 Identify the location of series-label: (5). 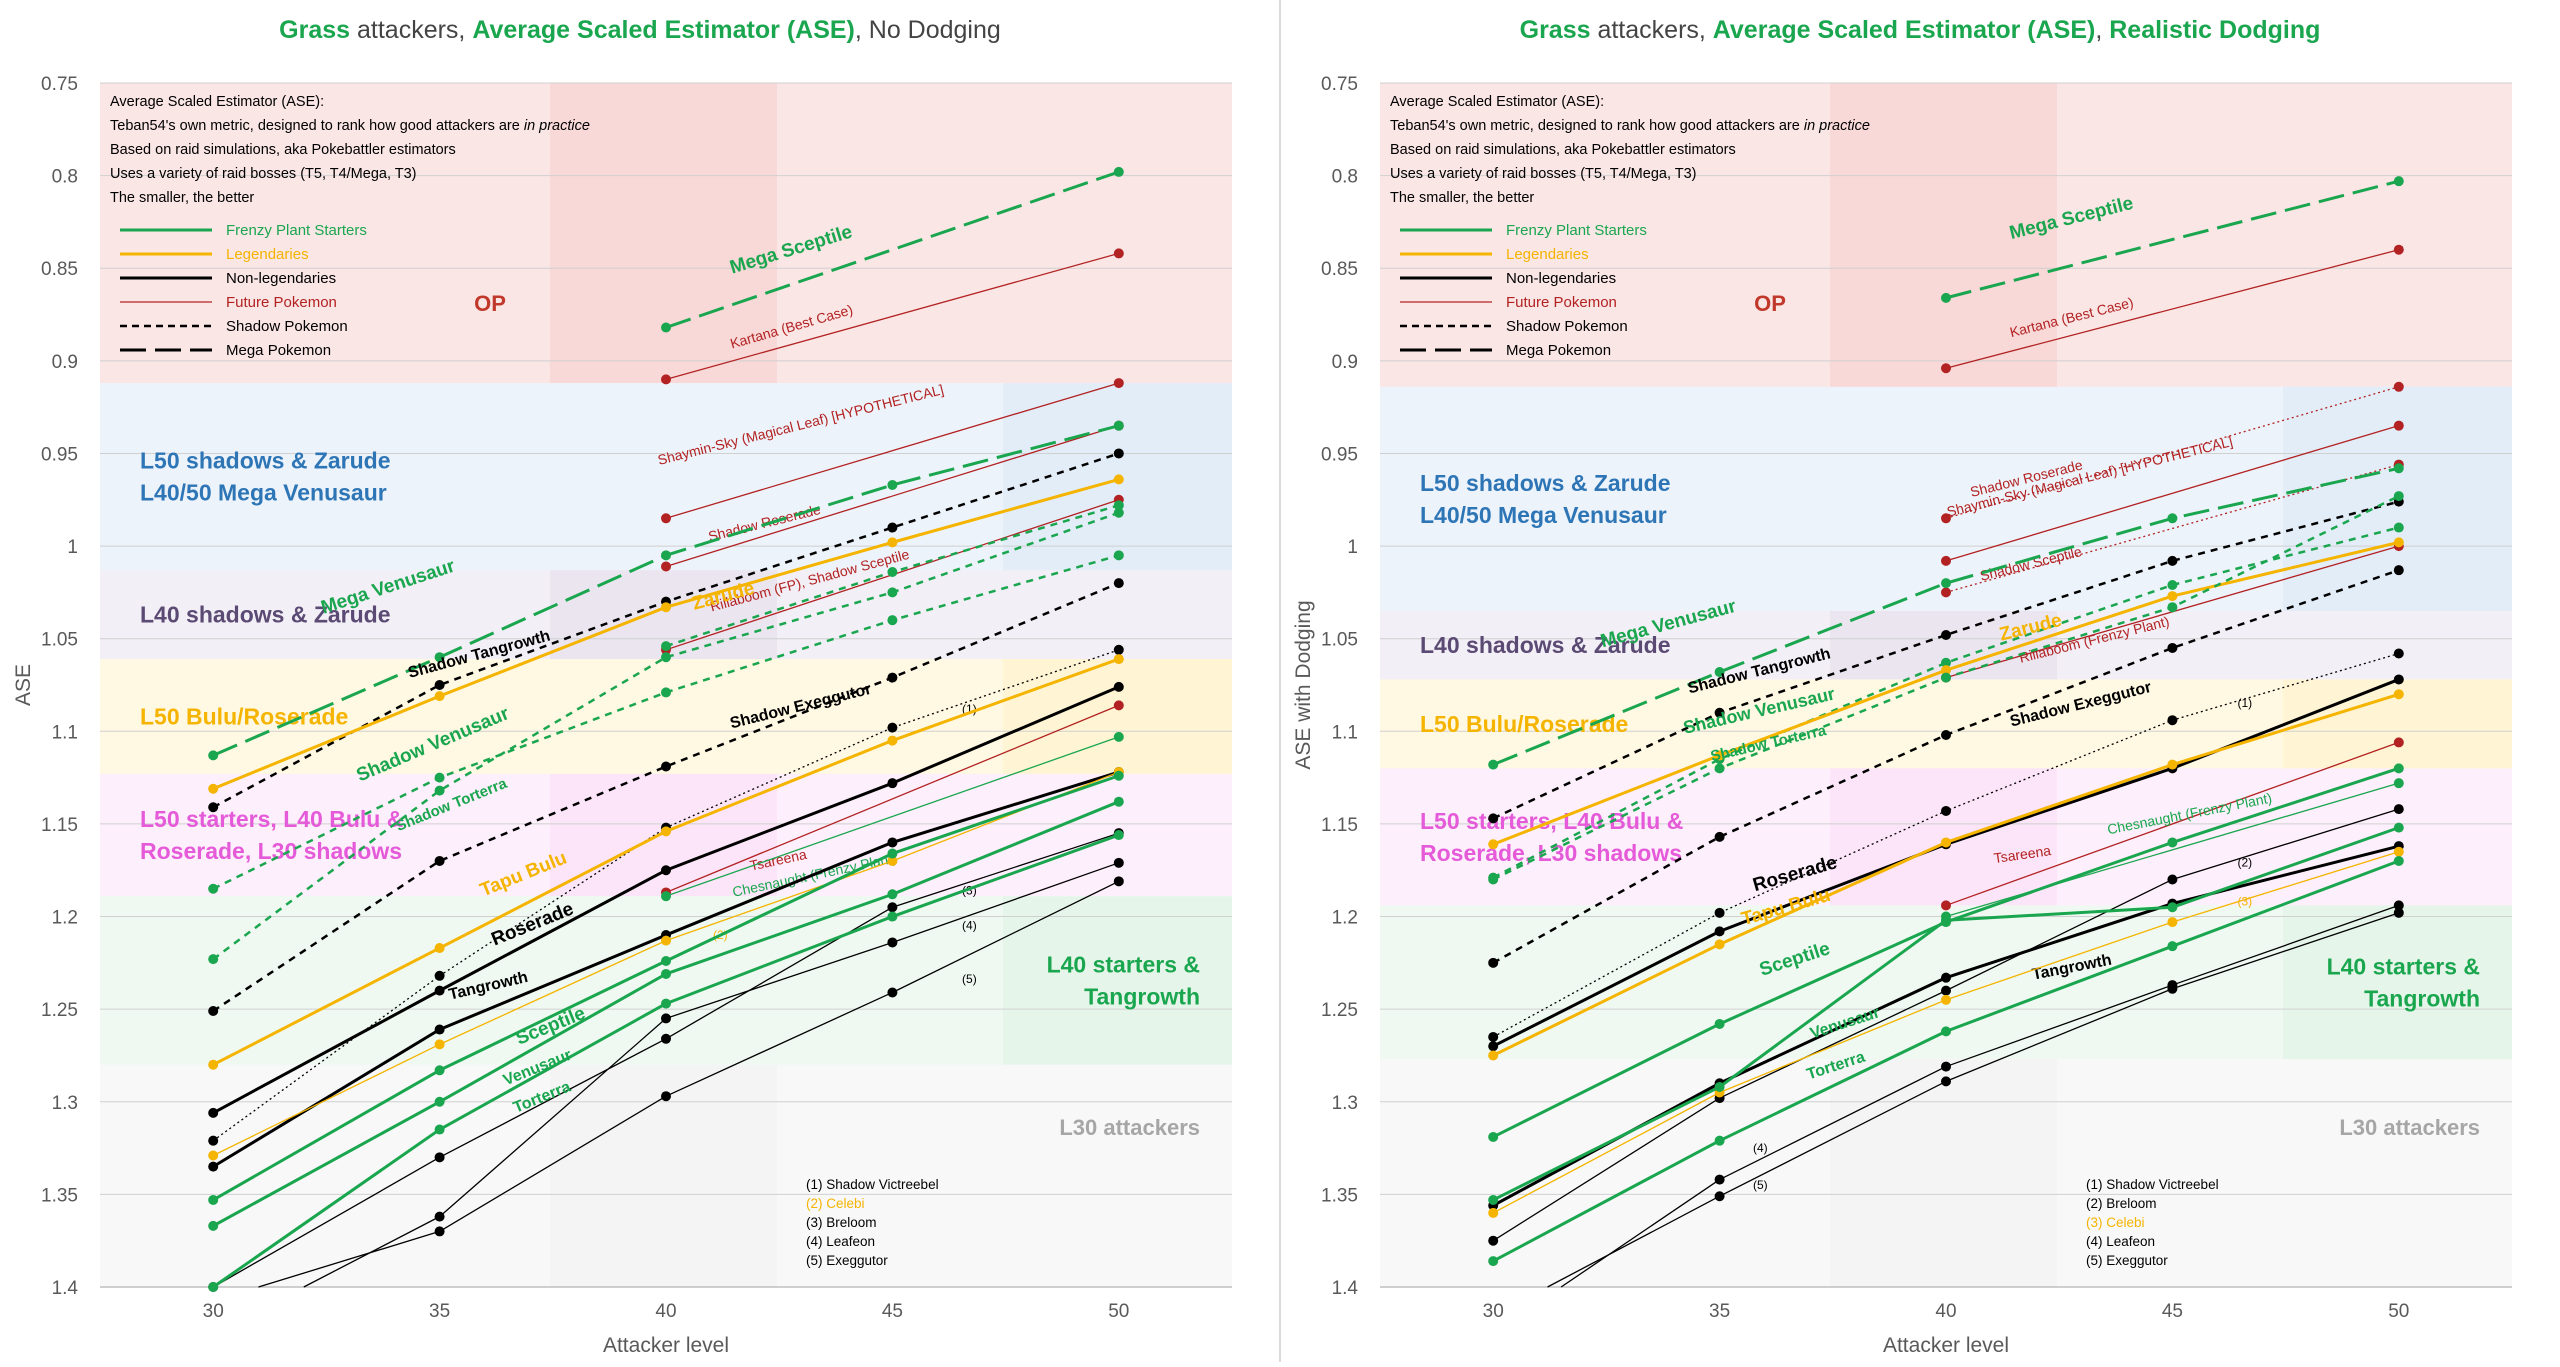
(969, 979).